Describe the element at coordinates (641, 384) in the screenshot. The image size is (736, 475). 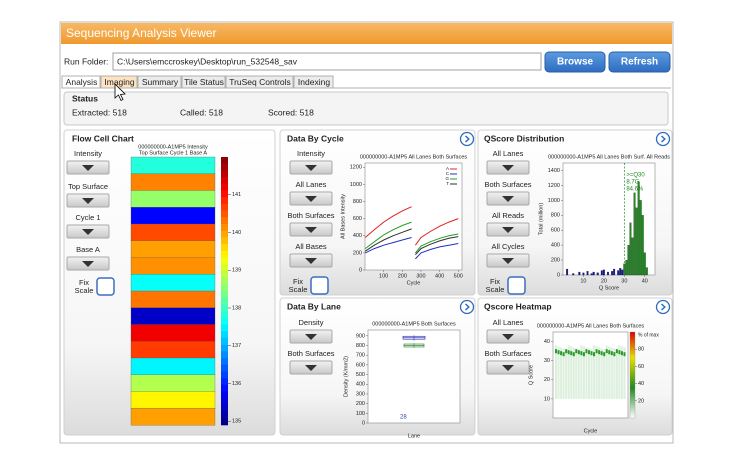
I see `colorbar-tick-label: 40` at that location.